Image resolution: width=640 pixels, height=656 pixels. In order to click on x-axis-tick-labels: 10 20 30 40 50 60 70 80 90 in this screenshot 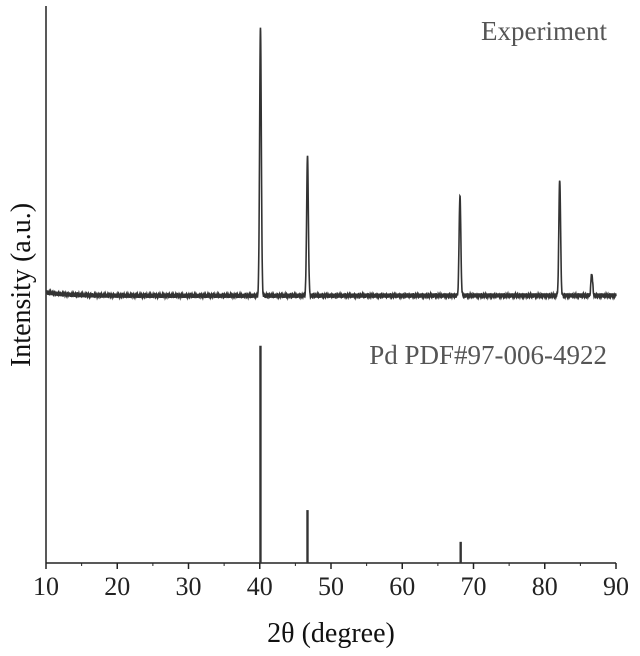, I will do `click(331, 586)`.